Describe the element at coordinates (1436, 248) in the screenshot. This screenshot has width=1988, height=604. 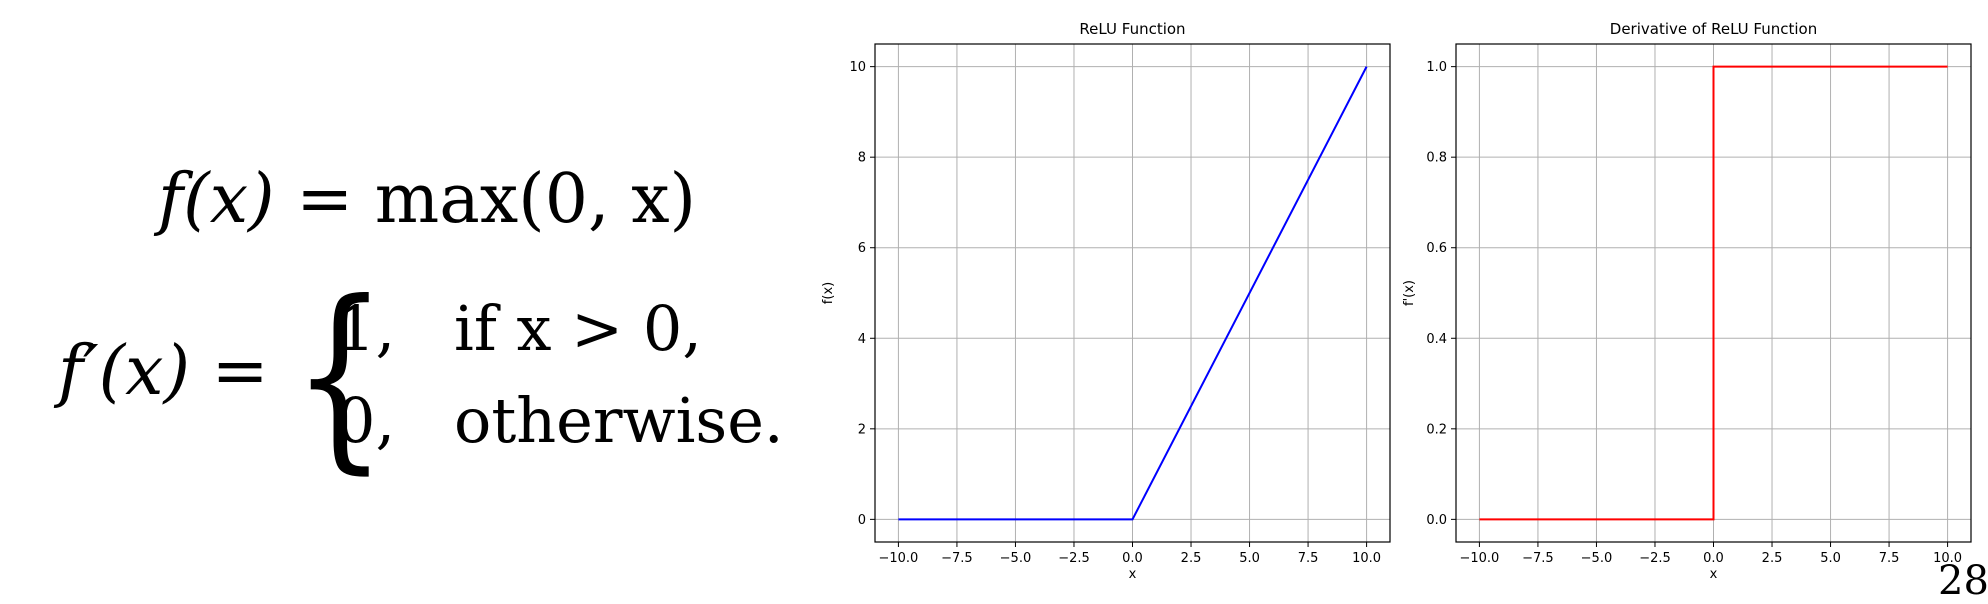
I see `y-tick-label: 0.6` at that location.